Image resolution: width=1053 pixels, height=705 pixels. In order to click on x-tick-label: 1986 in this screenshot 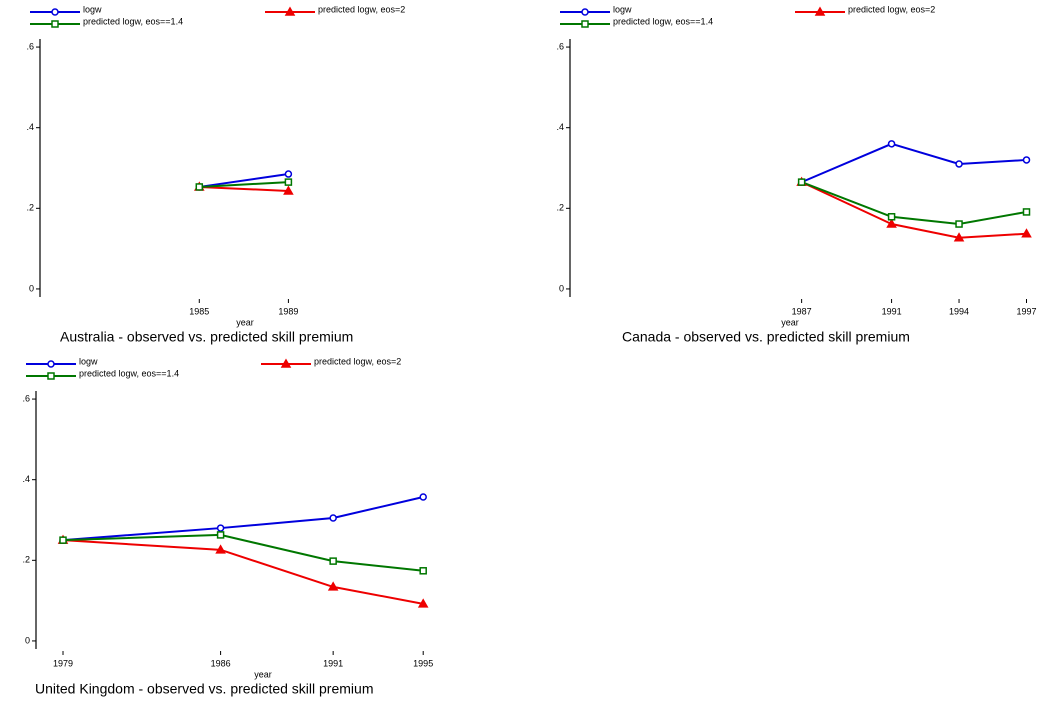, I will do `click(221, 663)`.